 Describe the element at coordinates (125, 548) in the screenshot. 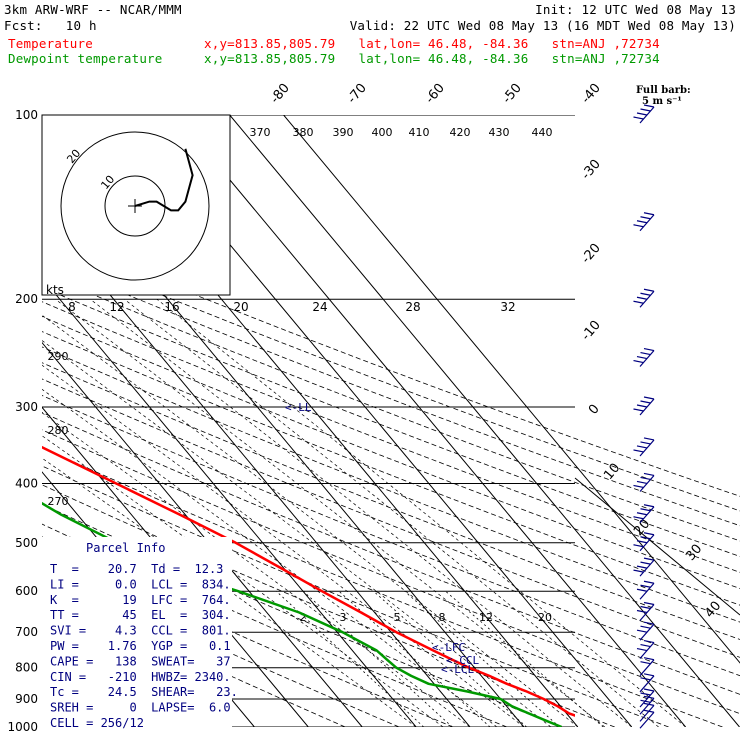

I see `parcel-info-title: Parcel Info` at that location.